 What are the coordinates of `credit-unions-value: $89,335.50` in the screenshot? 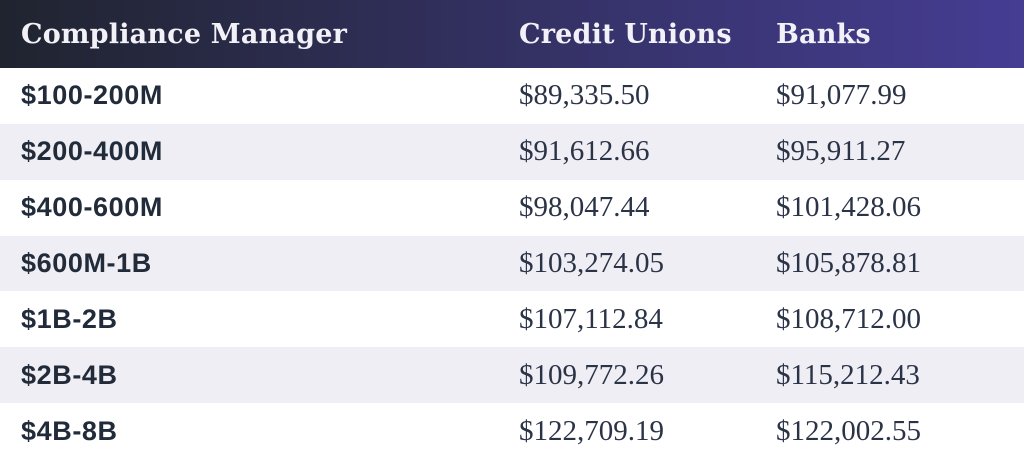 It's located at (584, 95).